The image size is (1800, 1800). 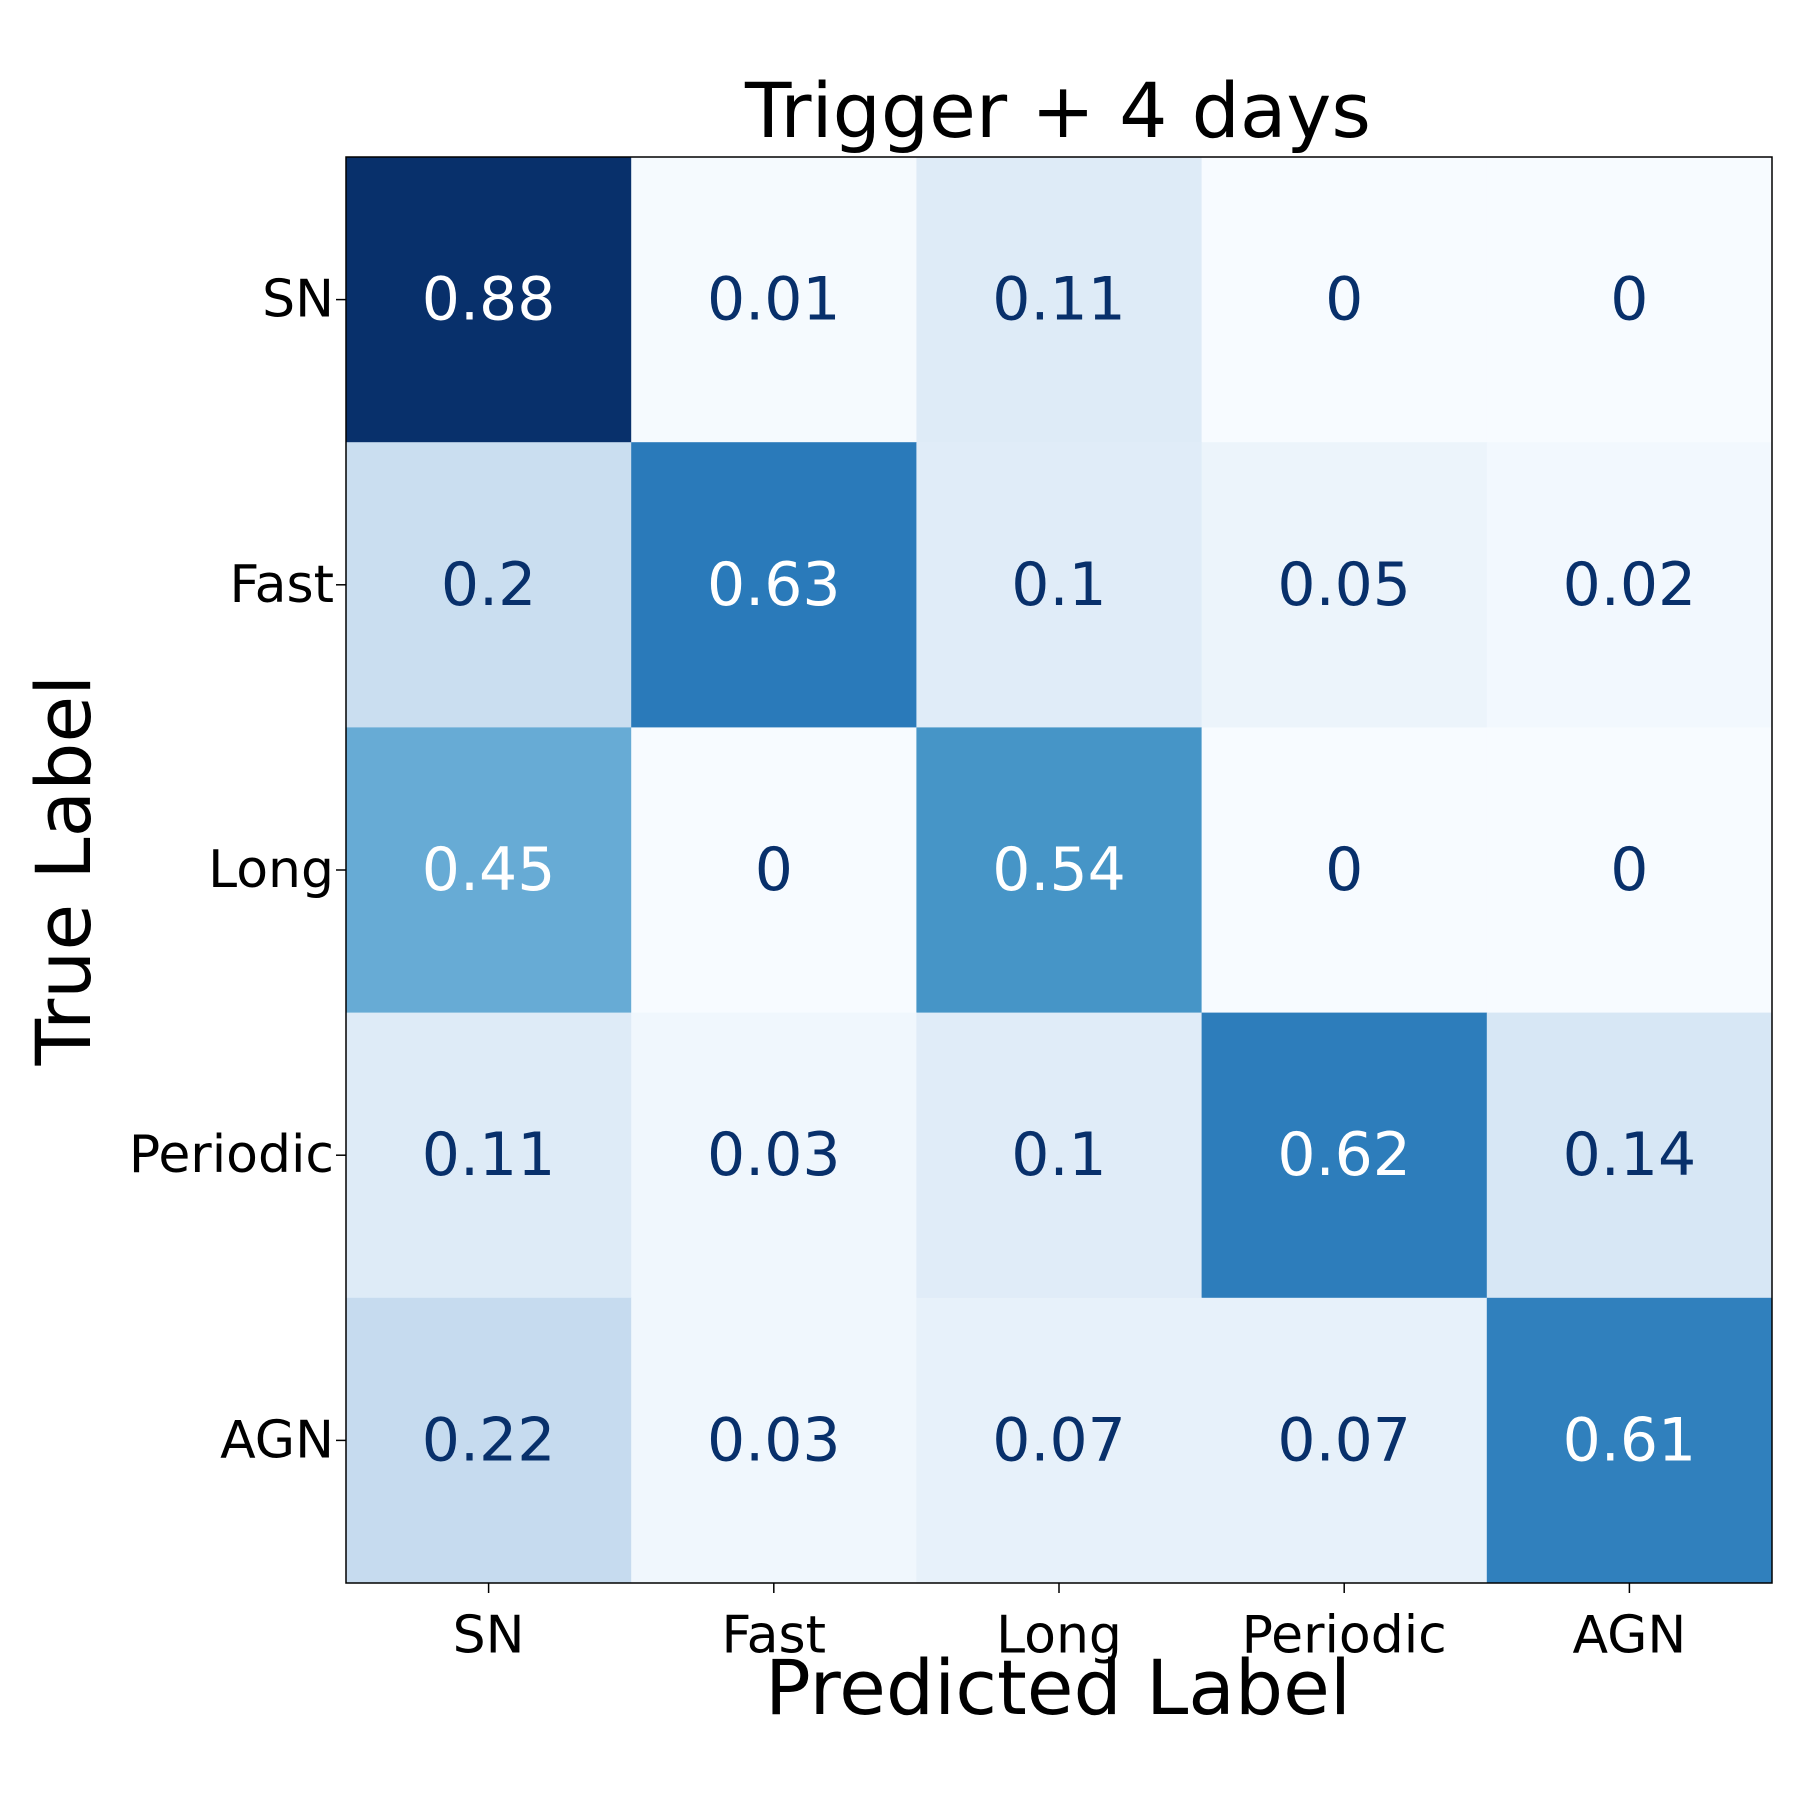 I want to click on cell-value-label: 0.62, so click(x=1344, y=1155).